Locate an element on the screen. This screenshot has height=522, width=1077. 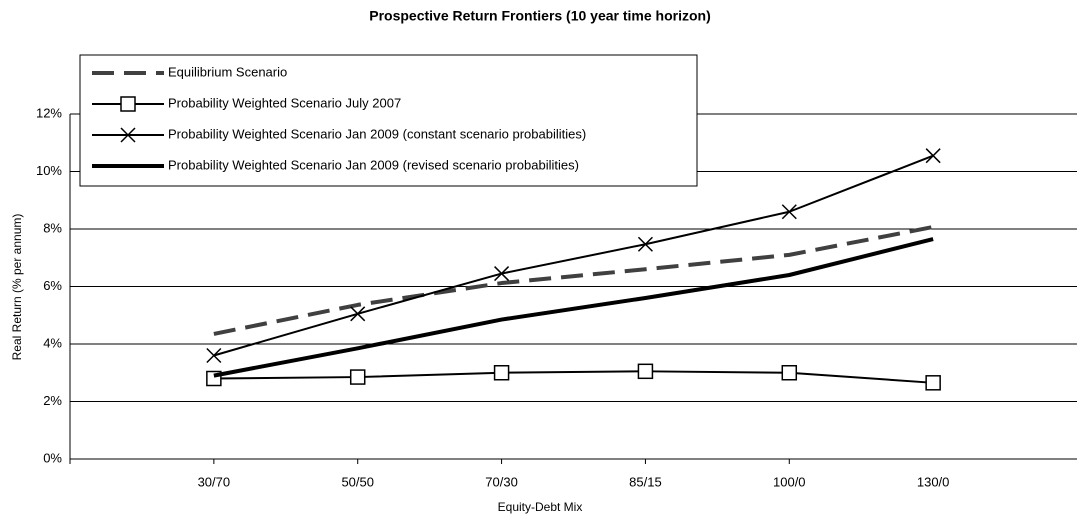
y-axis-label: Real Return (% per annum) is located at coordinates (17, 287).